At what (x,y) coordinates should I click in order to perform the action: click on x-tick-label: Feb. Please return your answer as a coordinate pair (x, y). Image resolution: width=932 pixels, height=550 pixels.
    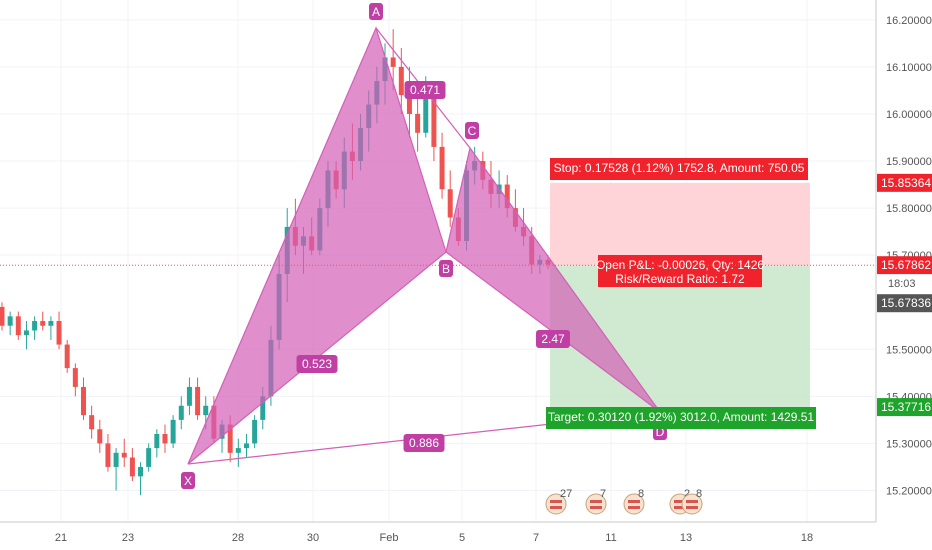
    Looking at the image, I should click on (389, 538).